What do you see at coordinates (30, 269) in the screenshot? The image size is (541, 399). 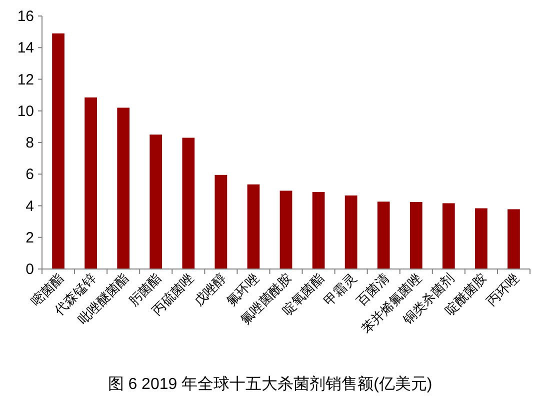 I see `y-tick-label: 0` at bounding box center [30, 269].